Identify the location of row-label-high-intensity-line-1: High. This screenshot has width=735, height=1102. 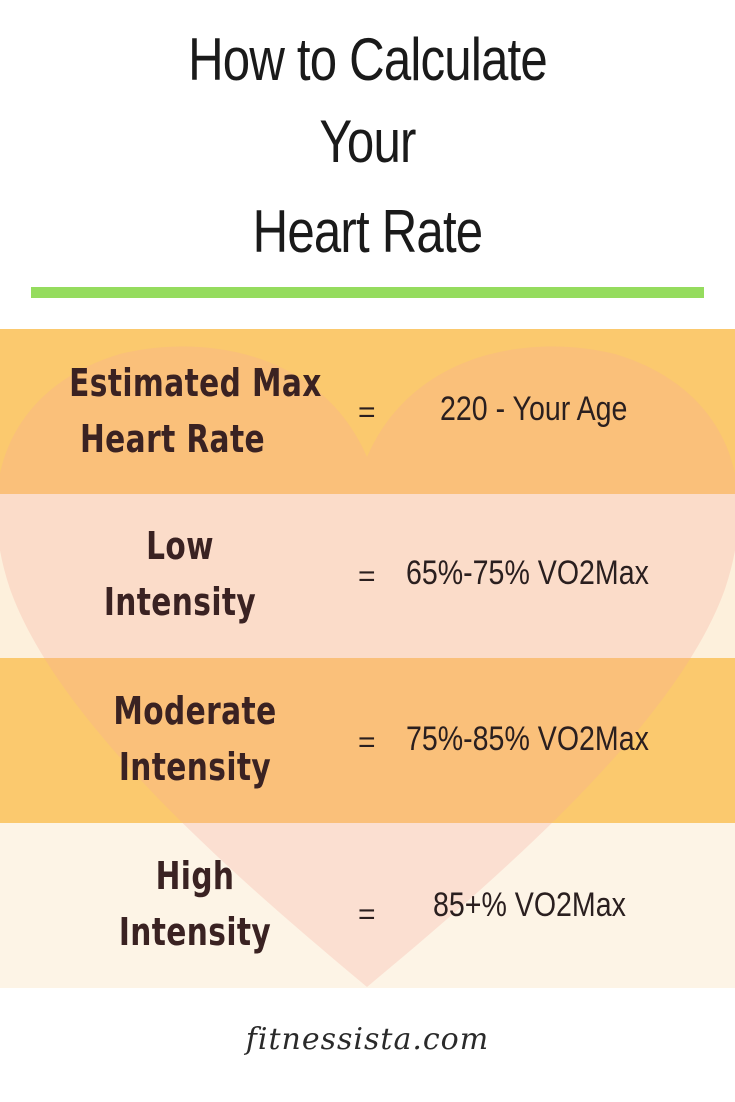
(195, 876).